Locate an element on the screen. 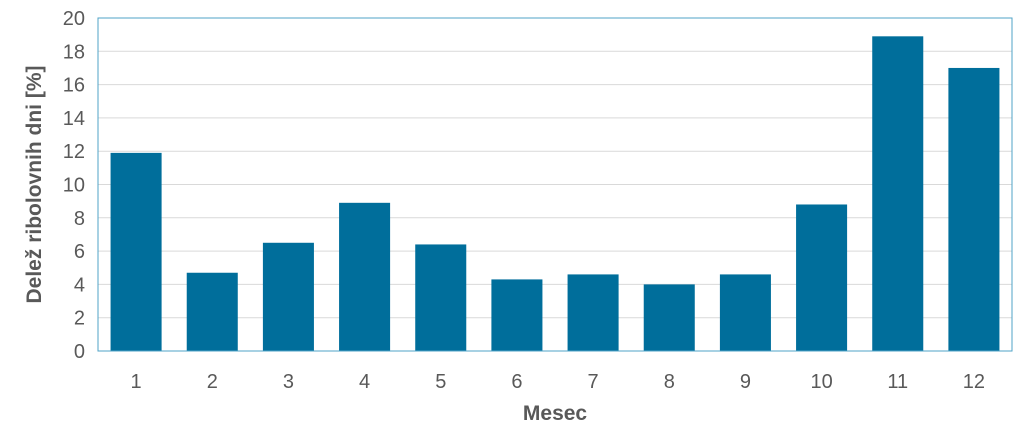  y-tick-label: 12 is located at coordinates (74, 152).